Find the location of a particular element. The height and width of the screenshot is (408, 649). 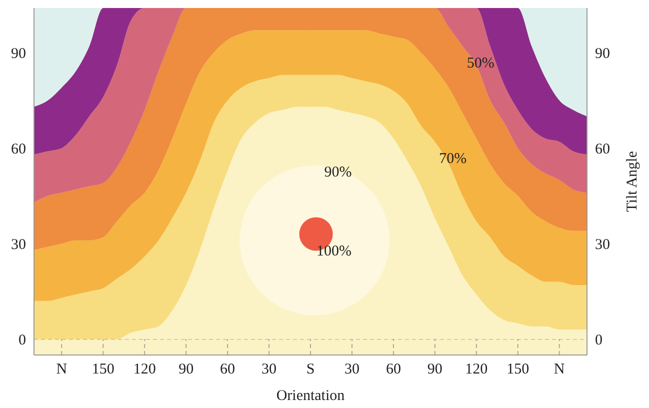

x-tick-label: S is located at coordinates (310, 370).